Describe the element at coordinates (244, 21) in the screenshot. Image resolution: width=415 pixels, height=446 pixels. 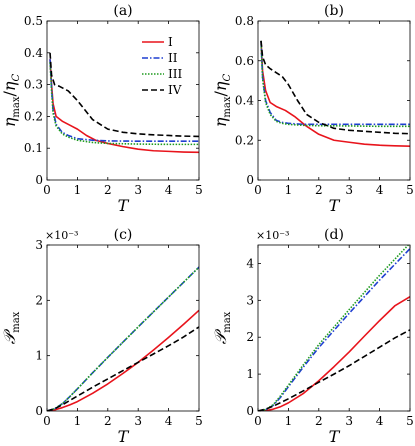
I see `y-tick-label: 0.8` at that location.